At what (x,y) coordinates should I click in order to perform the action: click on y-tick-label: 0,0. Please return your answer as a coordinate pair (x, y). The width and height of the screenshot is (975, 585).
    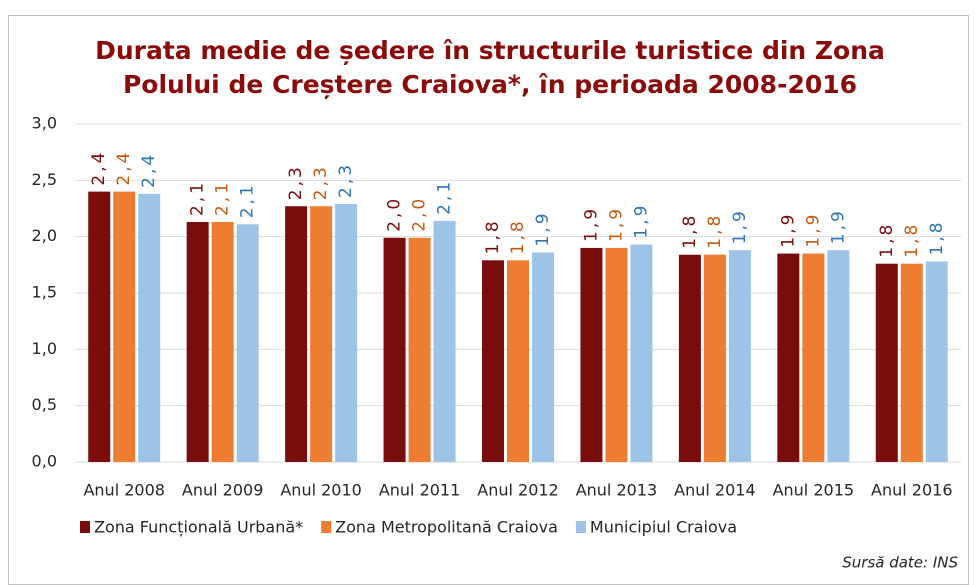
    Looking at the image, I should click on (44, 461).